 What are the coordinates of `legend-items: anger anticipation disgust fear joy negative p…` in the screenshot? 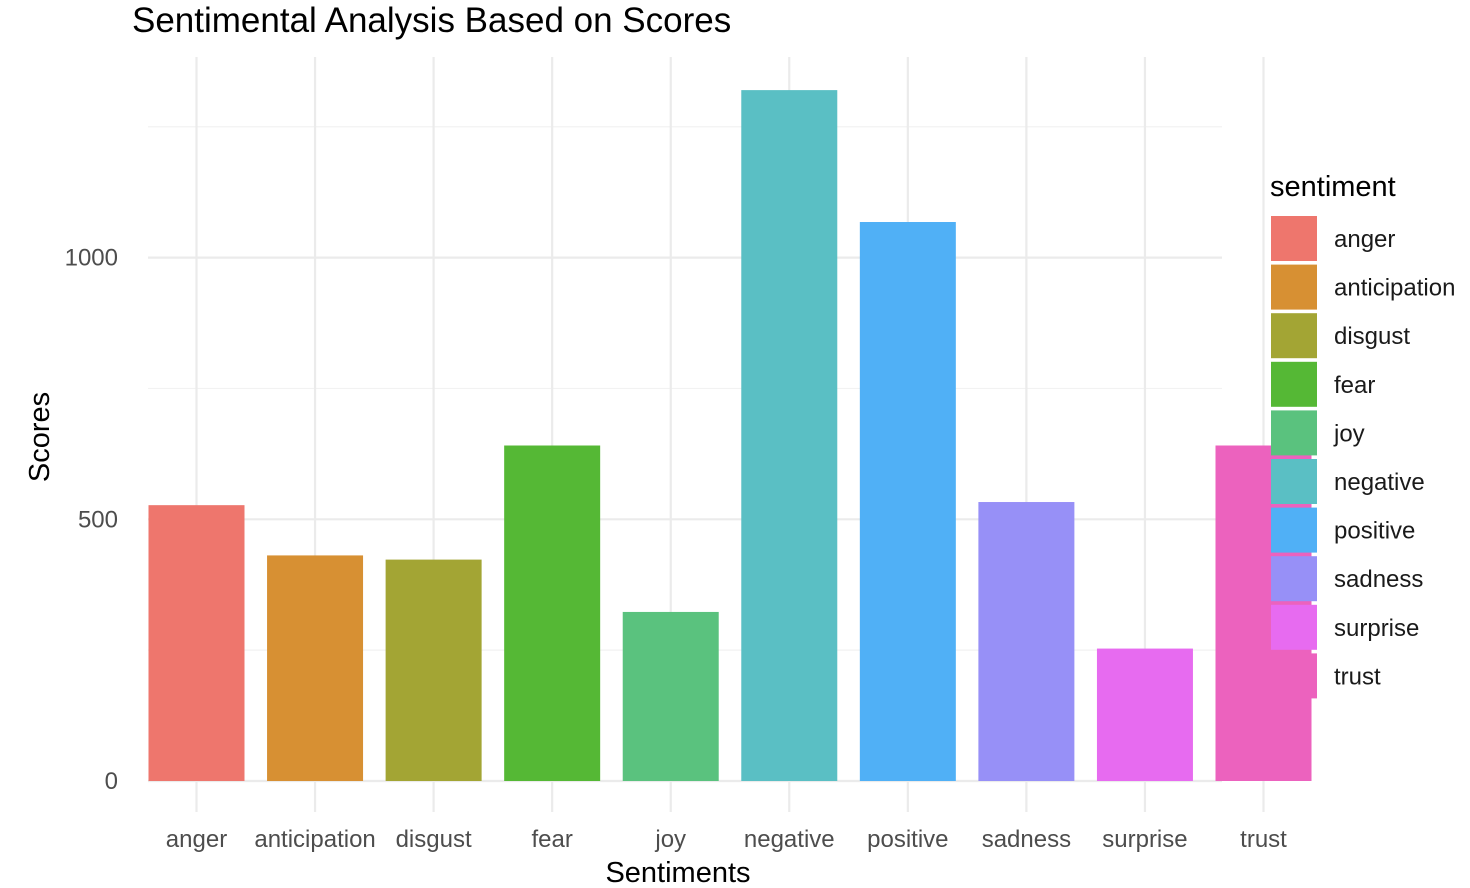 It's located at (1363, 457).